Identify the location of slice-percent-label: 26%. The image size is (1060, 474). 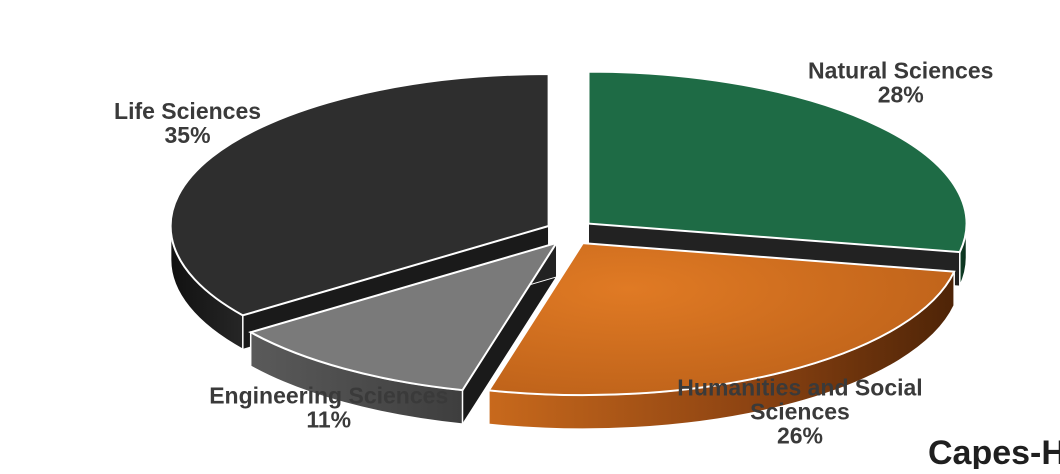
(800, 435).